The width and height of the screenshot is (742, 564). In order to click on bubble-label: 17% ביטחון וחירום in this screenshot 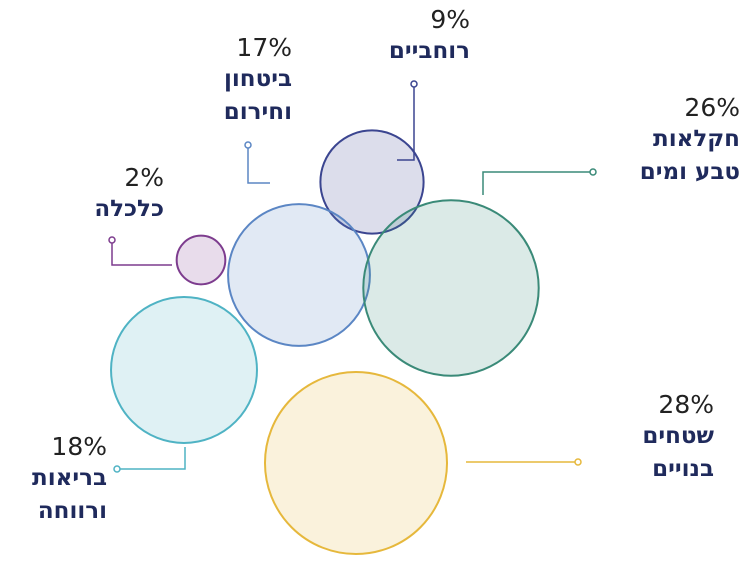, I will do `click(237, 81)`.